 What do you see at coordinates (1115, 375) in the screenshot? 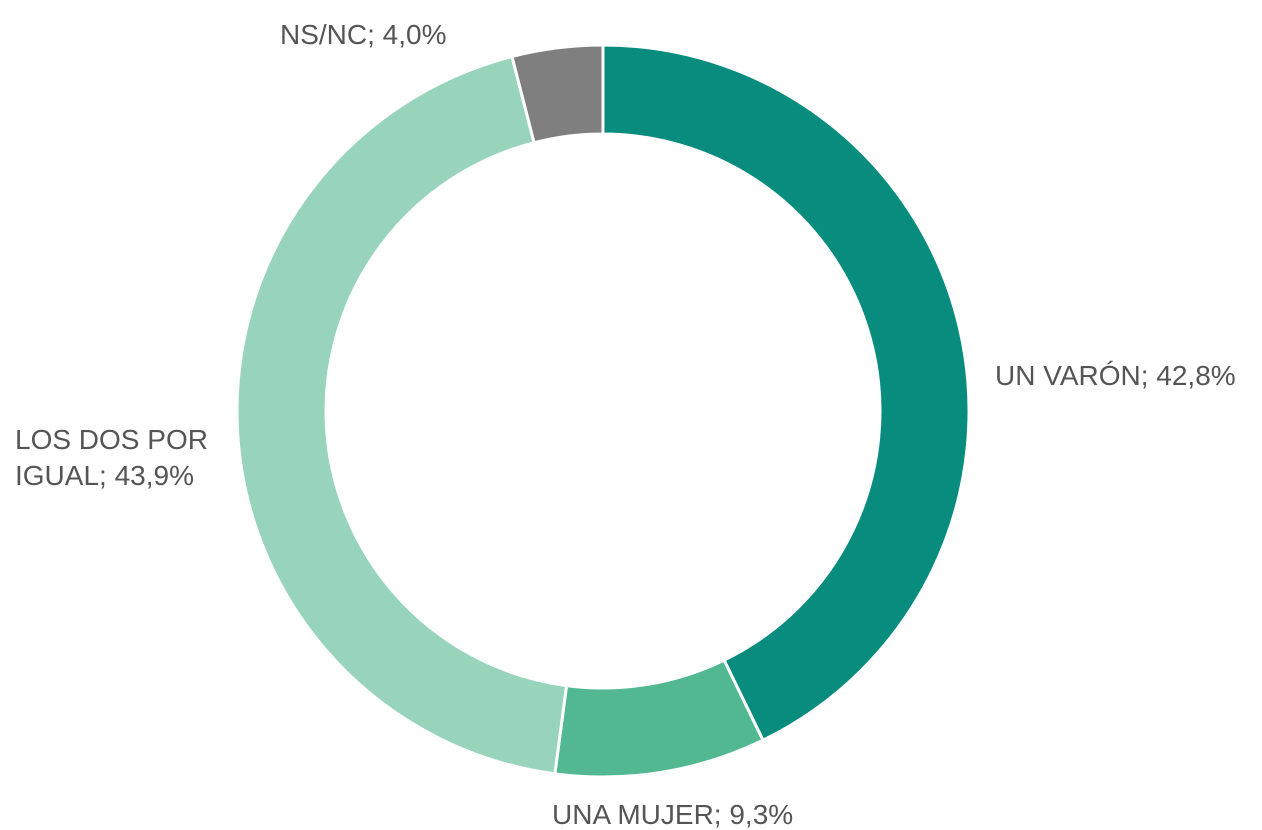
I see `slice-label: UN VARÓN; 42,8%` at bounding box center [1115, 375].